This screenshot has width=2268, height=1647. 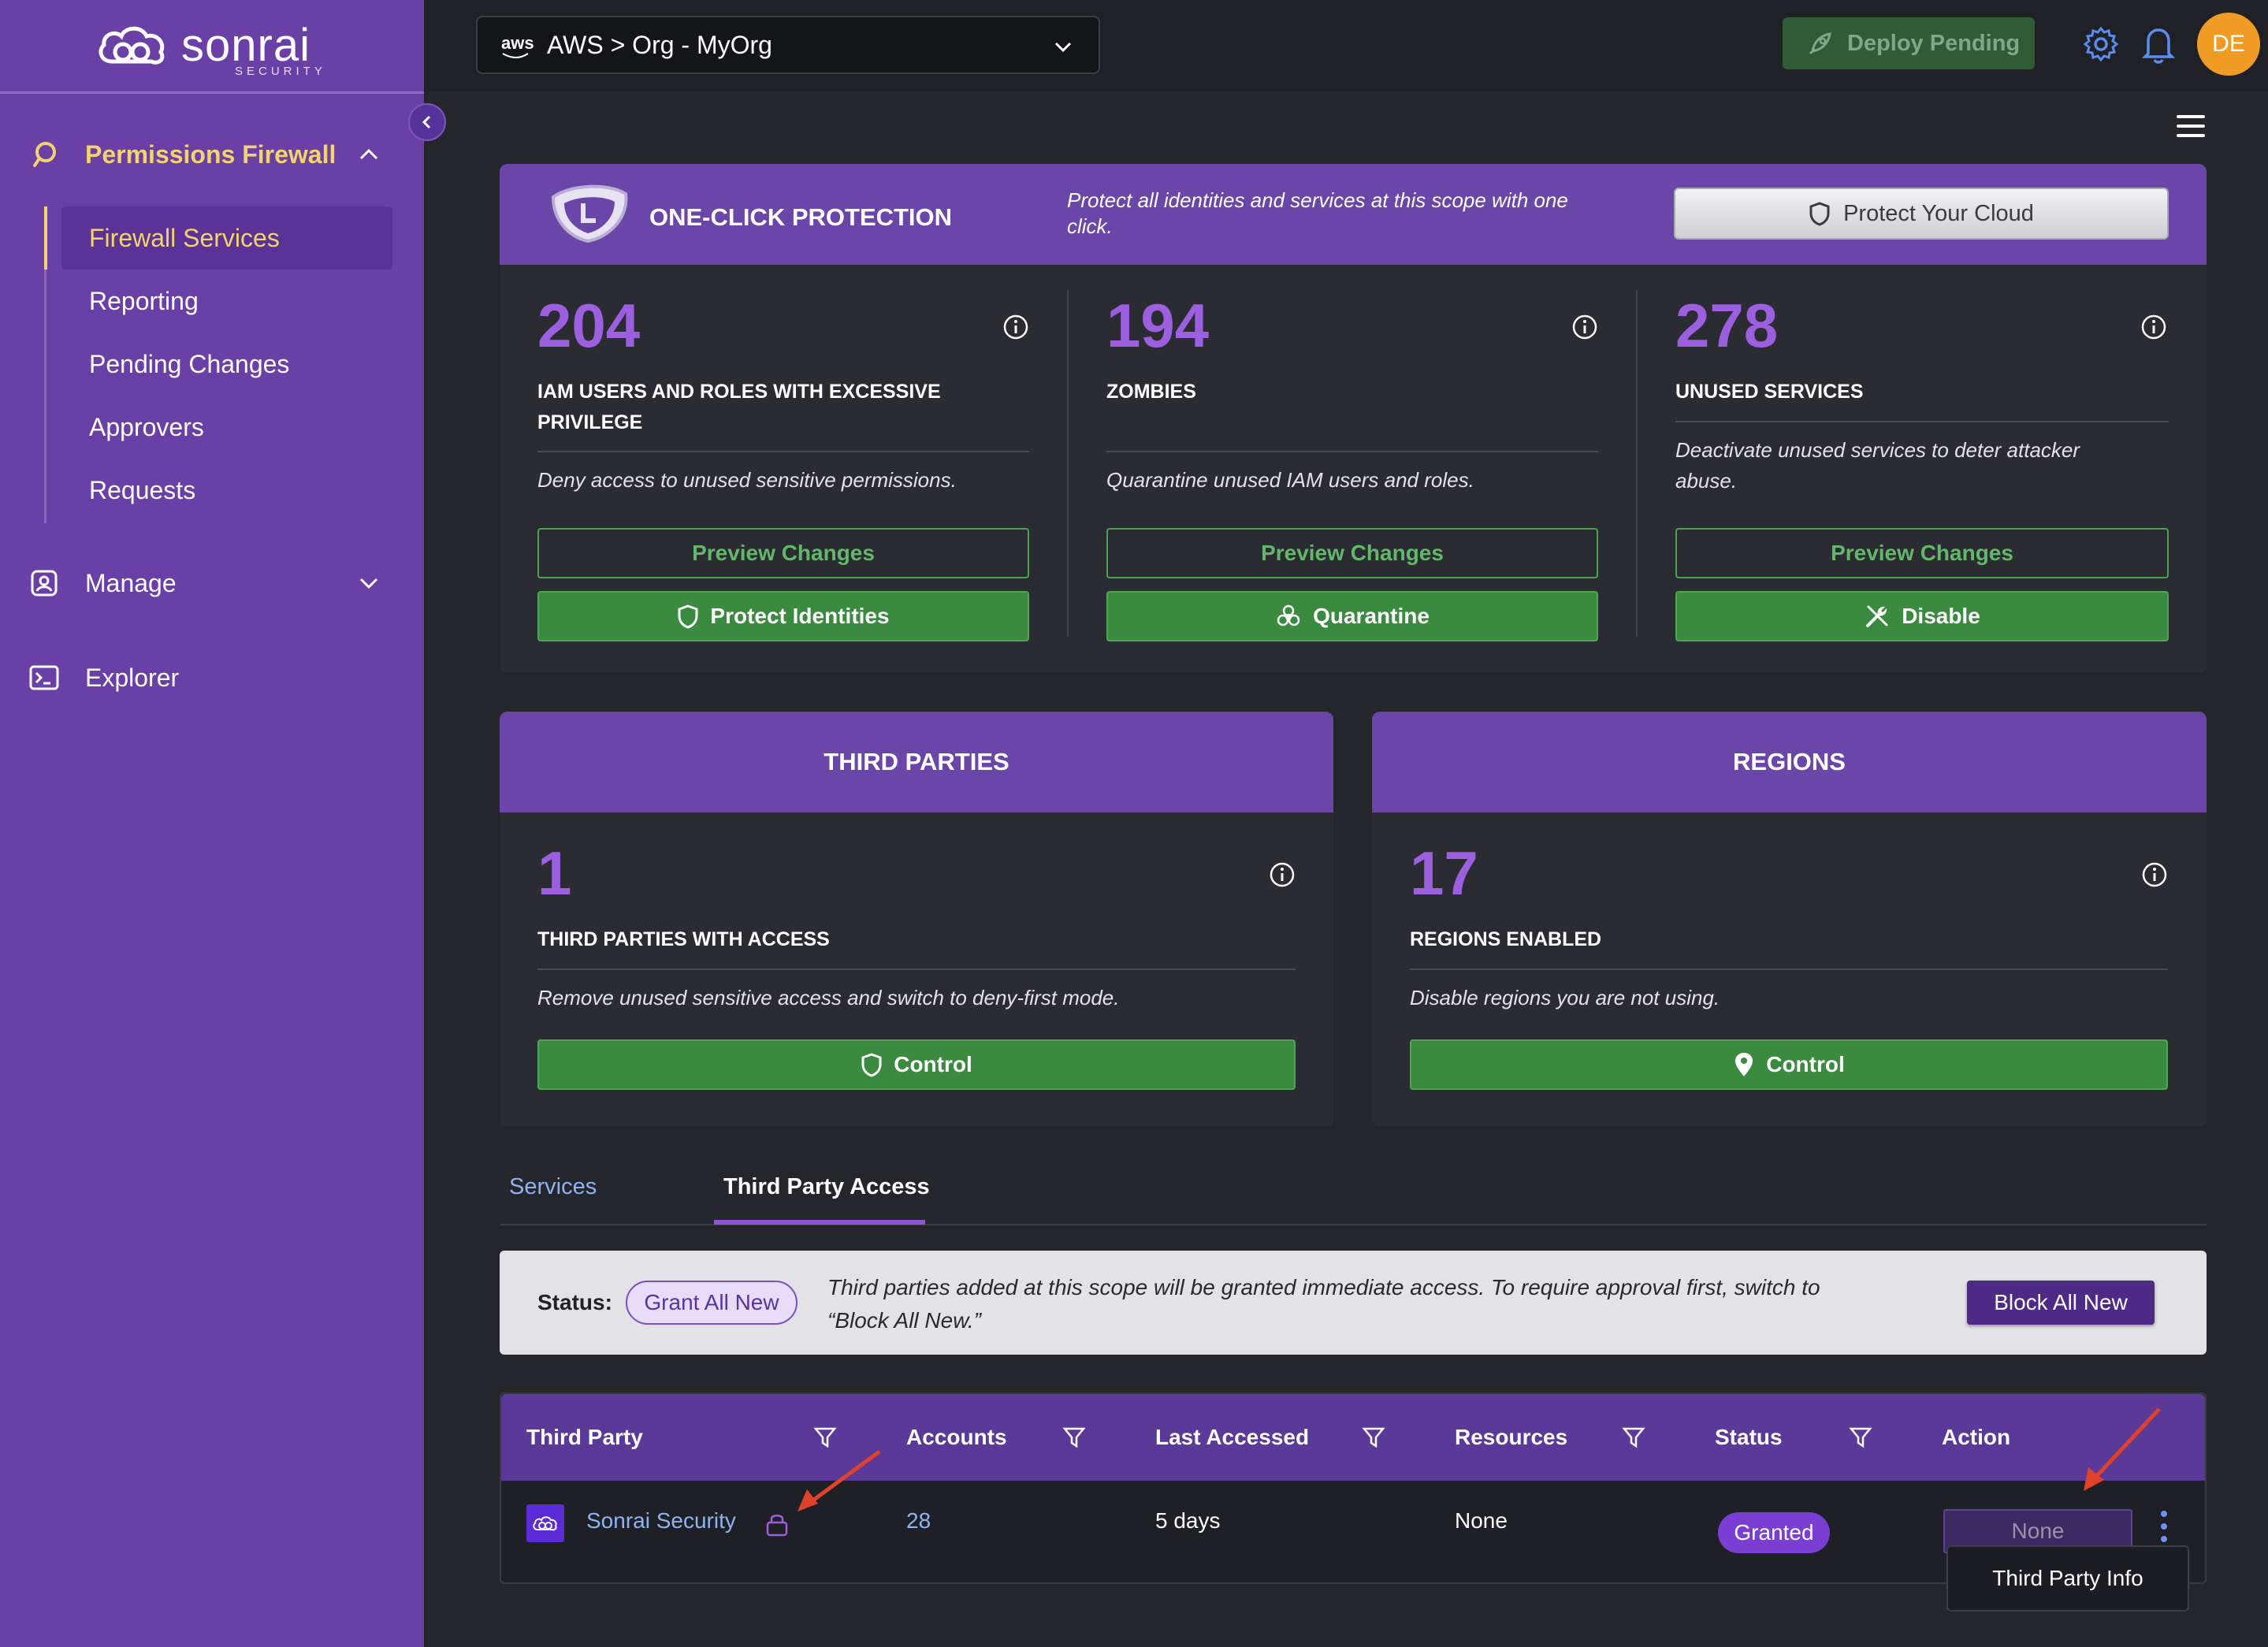 I want to click on metric-caption: ZOMBIES, so click(x=1151, y=392).